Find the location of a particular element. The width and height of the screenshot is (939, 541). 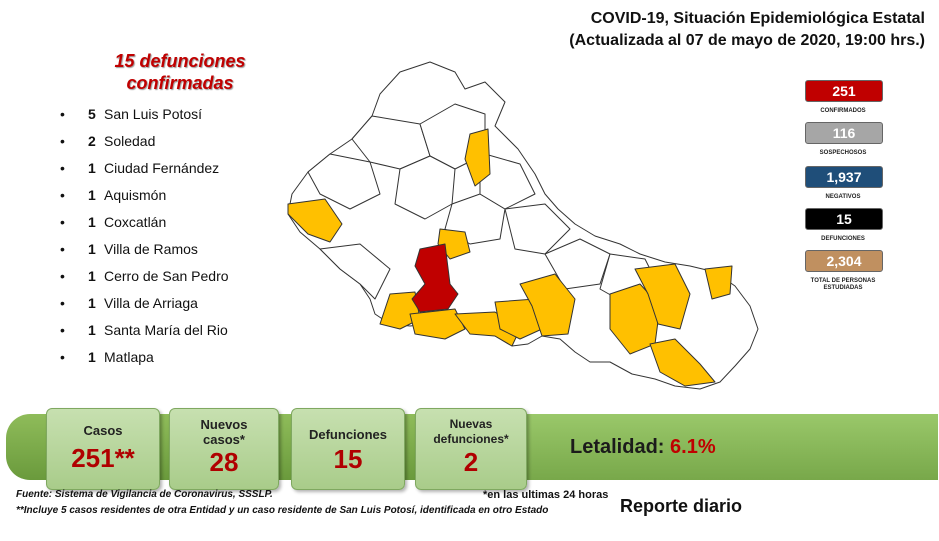

lethality-value: 6.1% is located at coordinates (693, 447).